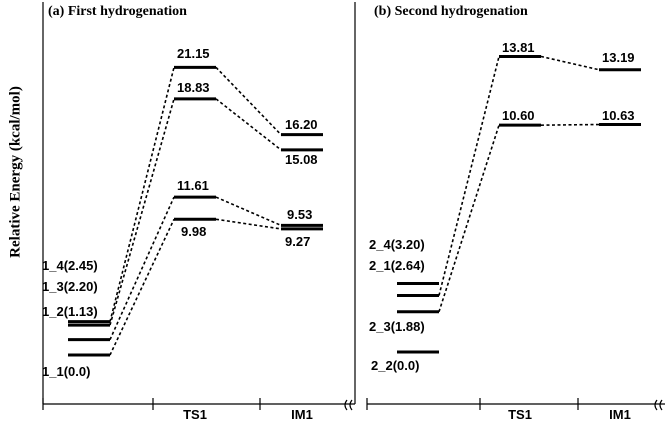 The height and width of the screenshot is (422, 668). I want to click on panel-b-frame, so click(515, 404).